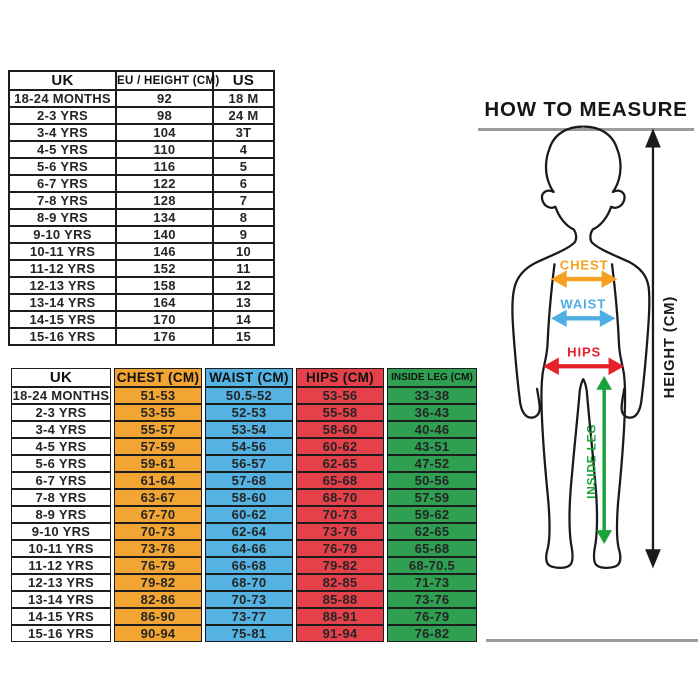 The image size is (700, 700). What do you see at coordinates (164, 98) in the screenshot?
I see `table-cell: 92` at bounding box center [164, 98].